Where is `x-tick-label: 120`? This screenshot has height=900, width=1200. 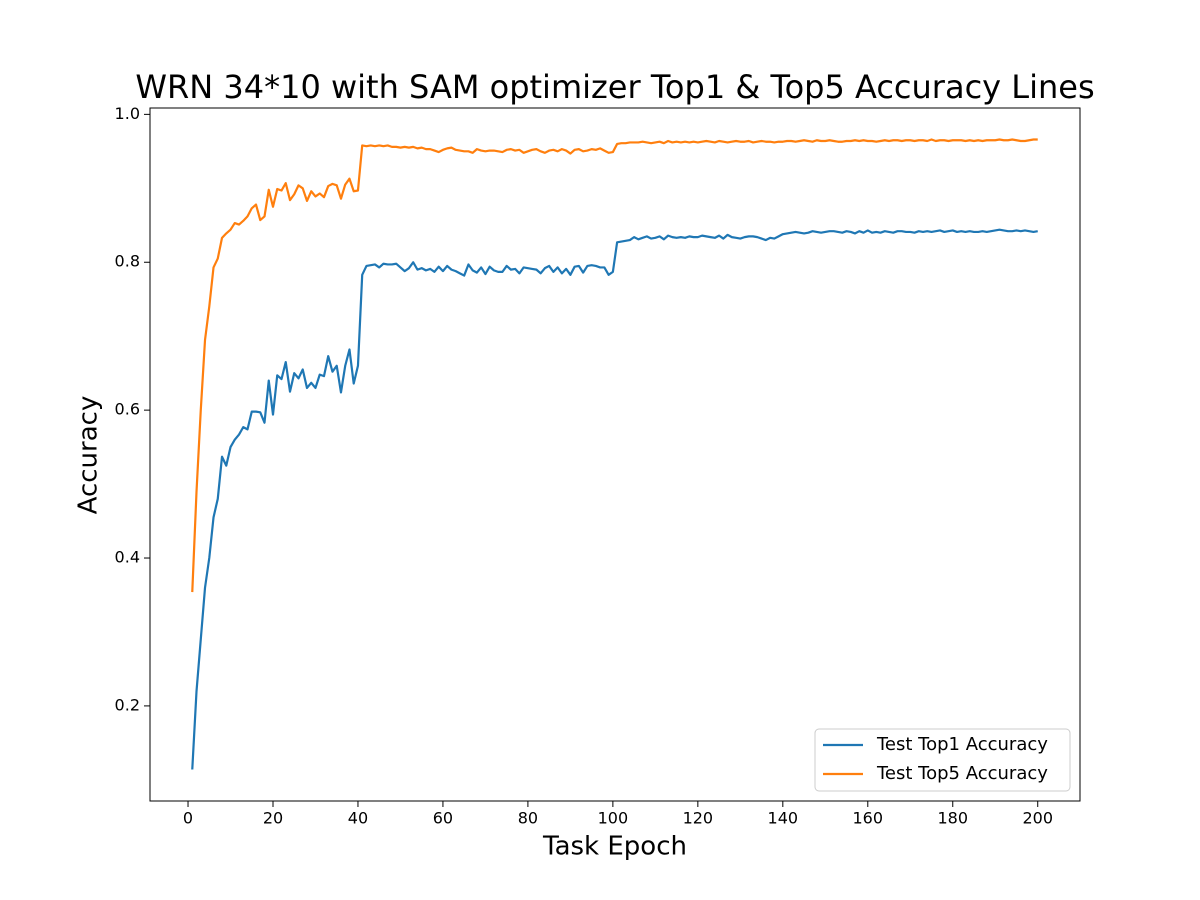
x-tick-label: 120 is located at coordinates (698, 818).